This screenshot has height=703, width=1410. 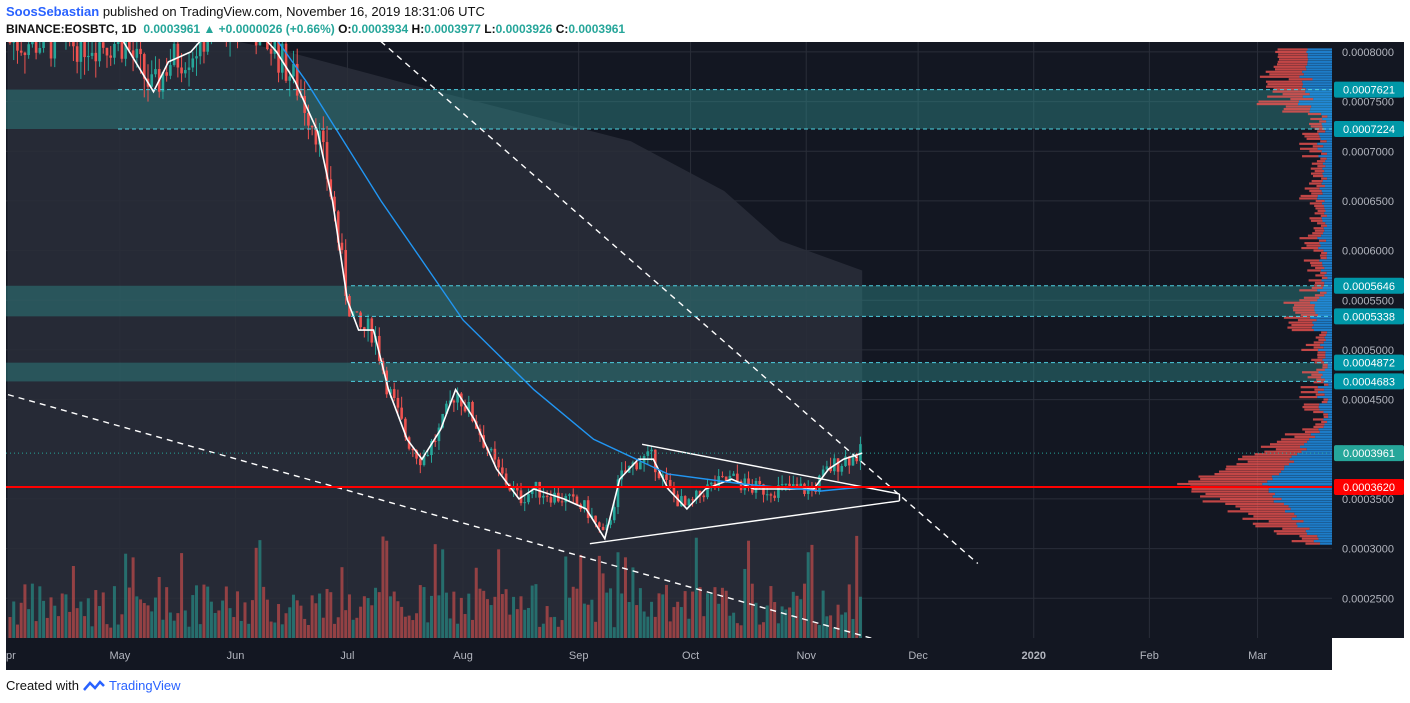 What do you see at coordinates (144, 685) in the screenshot?
I see `tradingview-link: TradingView` at bounding box center [144, 685].